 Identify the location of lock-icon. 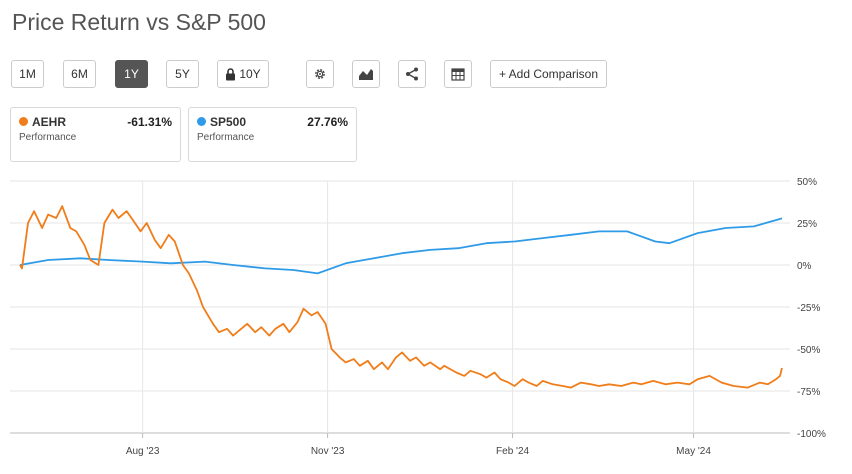
(231, 73).